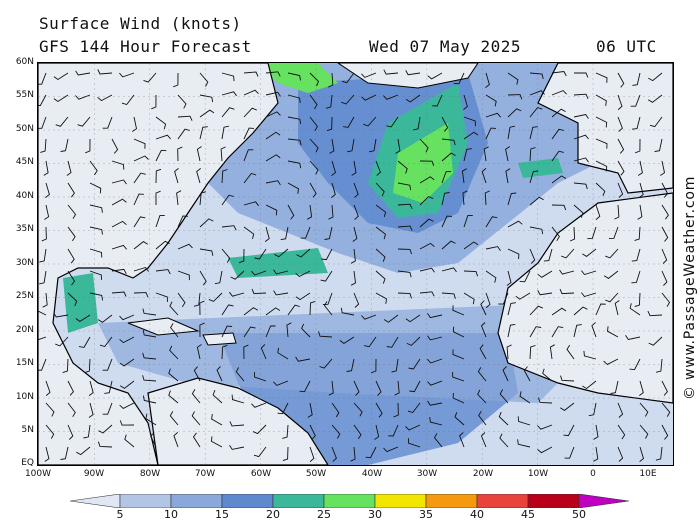 This screenshot has width=700, height=525. Describe the element at coordinates (24, 162) in the screenshot. I see `lat-label: 45N` at that location.